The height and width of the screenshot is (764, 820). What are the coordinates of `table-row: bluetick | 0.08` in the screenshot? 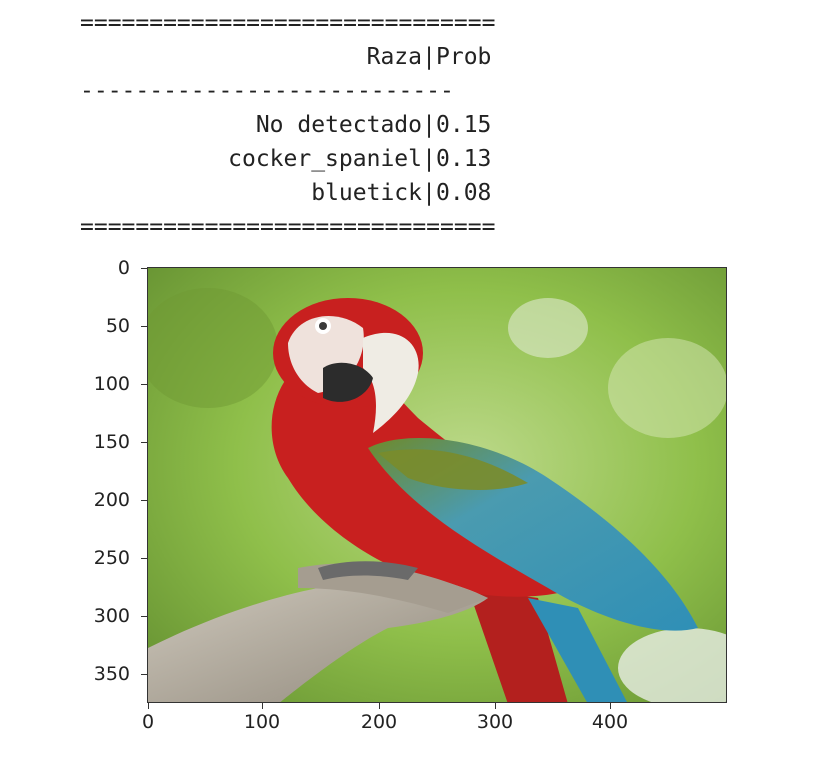 It's located at (330, 193).